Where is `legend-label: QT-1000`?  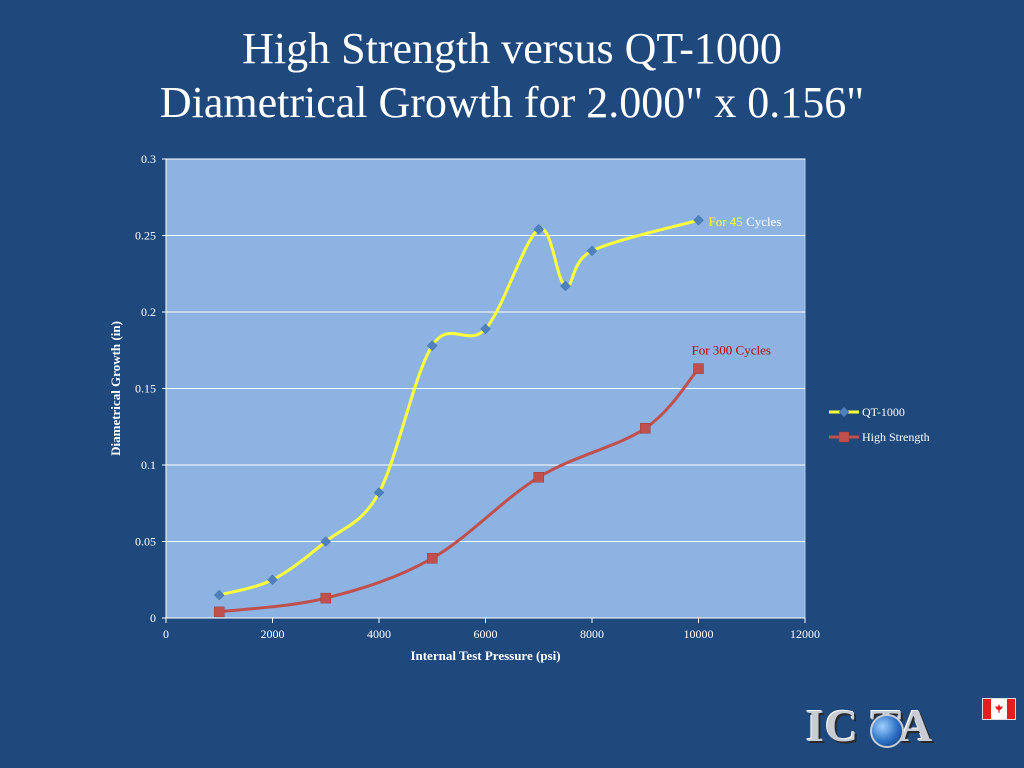 legend-label: QT-1000 is located at coordinates (883, 412).